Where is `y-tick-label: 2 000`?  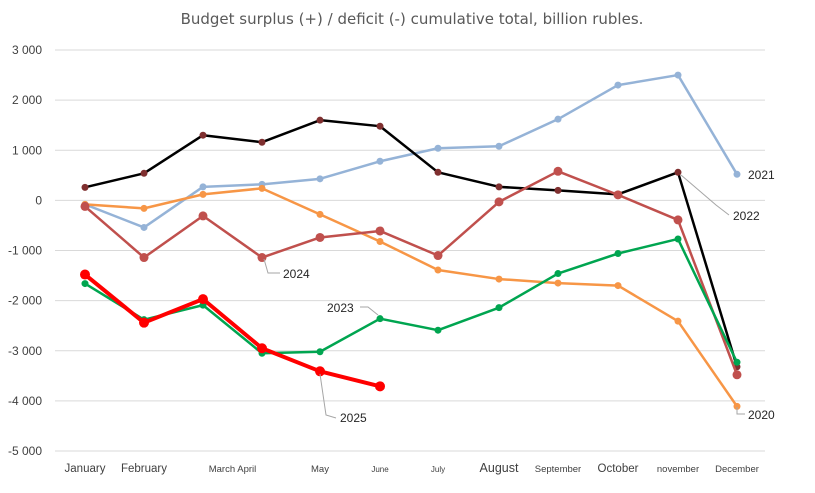
y-tick-label: 2 000 is located at coordinates (27, 100).